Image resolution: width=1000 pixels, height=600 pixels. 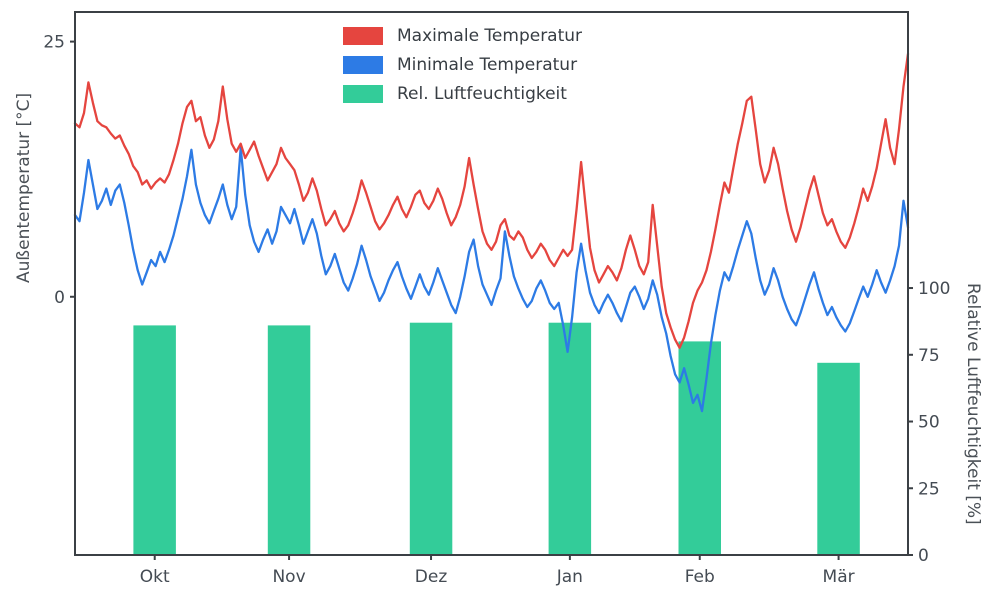 I want to click on legend-item-humidity: Rel. Luftfeuchtigkeit, so click(x=462, y=94).